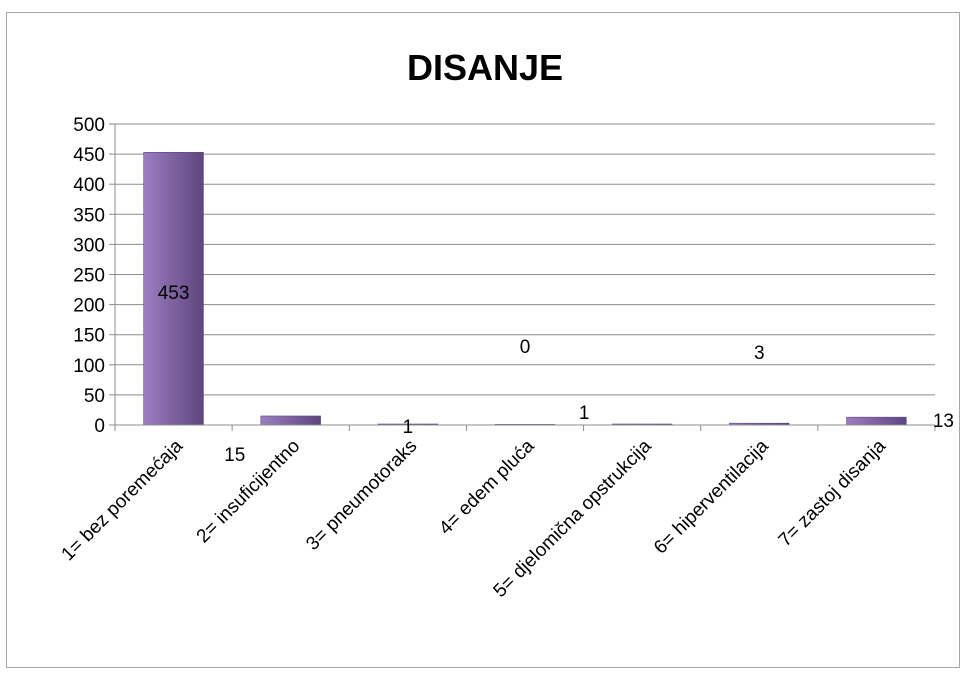 This screenshot has height=673, width=964. What do you see at coordinates (89, 245) in the screenshot?
I see `y-tick-label: 300` at bounding box center [89, 245].